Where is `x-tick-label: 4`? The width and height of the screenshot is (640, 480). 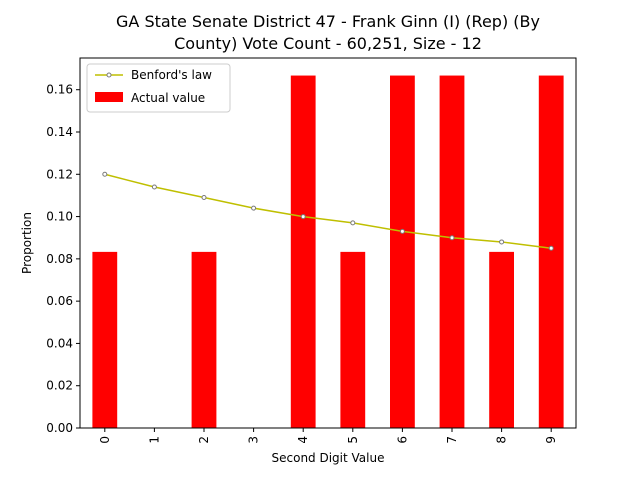
x-tick-label: 4 is located at coordinates (303, 440).